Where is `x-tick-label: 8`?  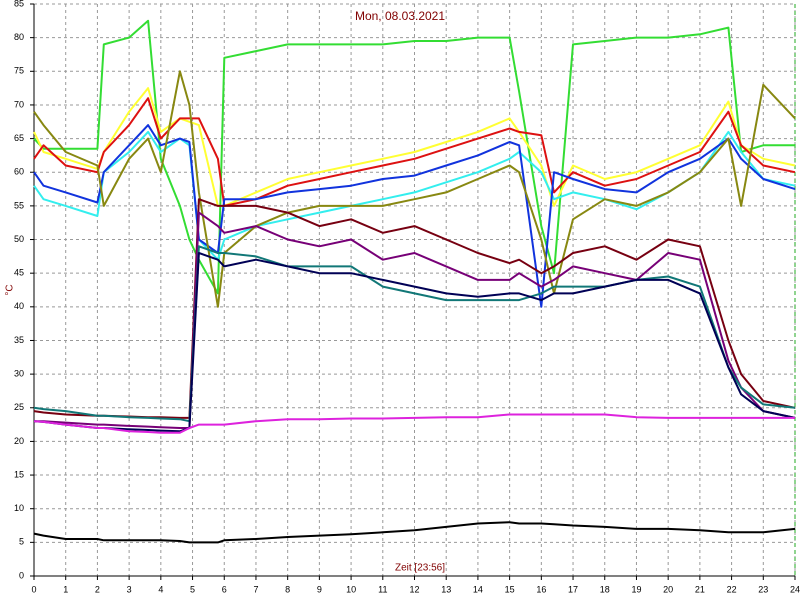
x-tick-label: 8 is located at coordinates (287, 589).